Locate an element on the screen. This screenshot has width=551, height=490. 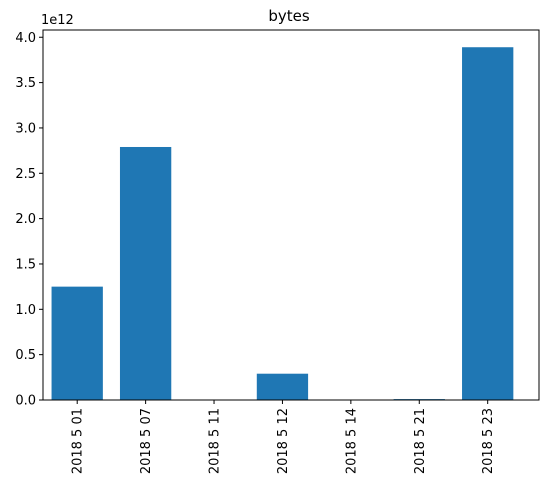
chart-title: bytes is located at coordinates (289, 16).